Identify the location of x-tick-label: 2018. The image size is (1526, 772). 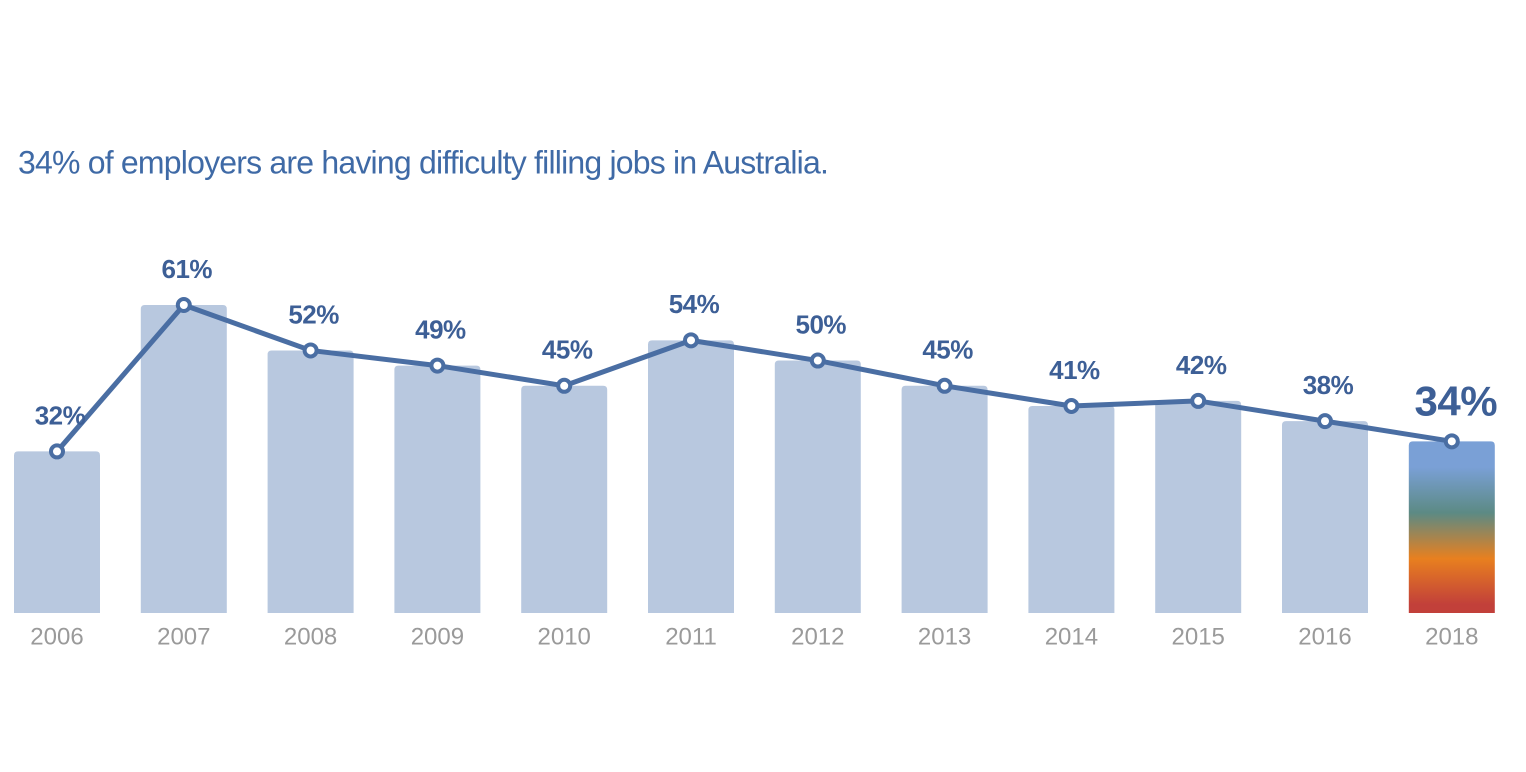
(1451, 636).